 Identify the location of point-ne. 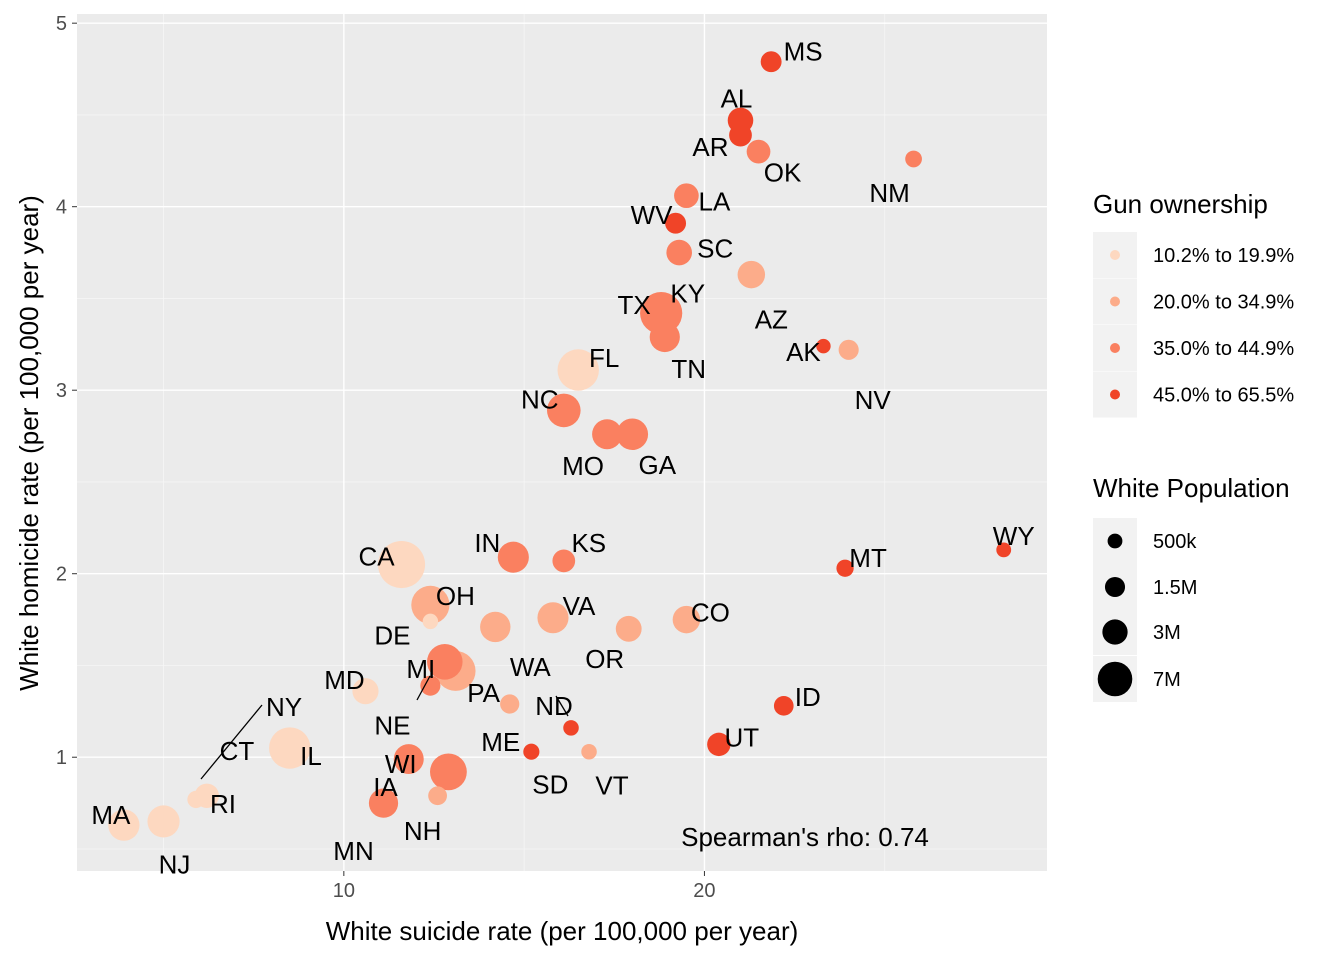
(430, 685).